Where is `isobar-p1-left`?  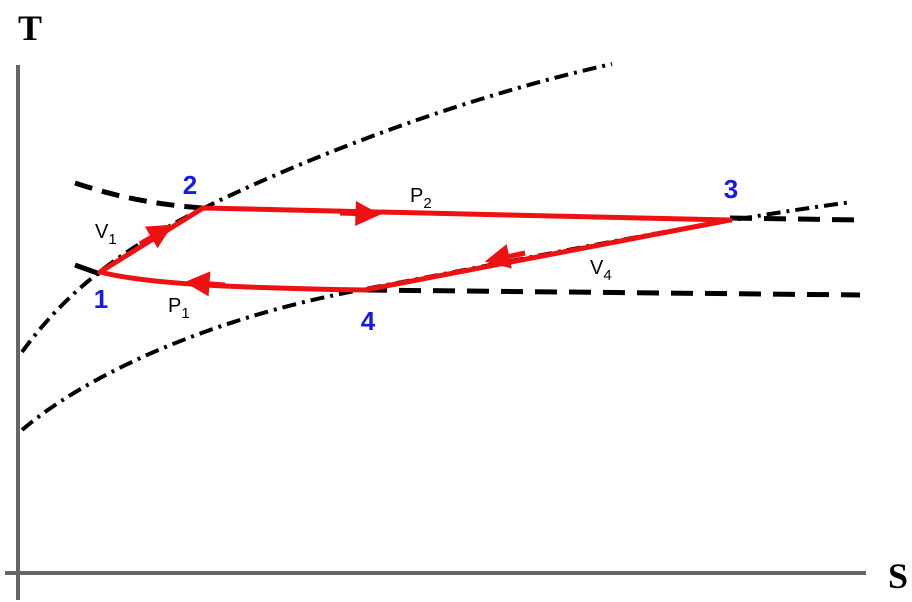 isobar-p1-left is located at coordinates (87, 269).